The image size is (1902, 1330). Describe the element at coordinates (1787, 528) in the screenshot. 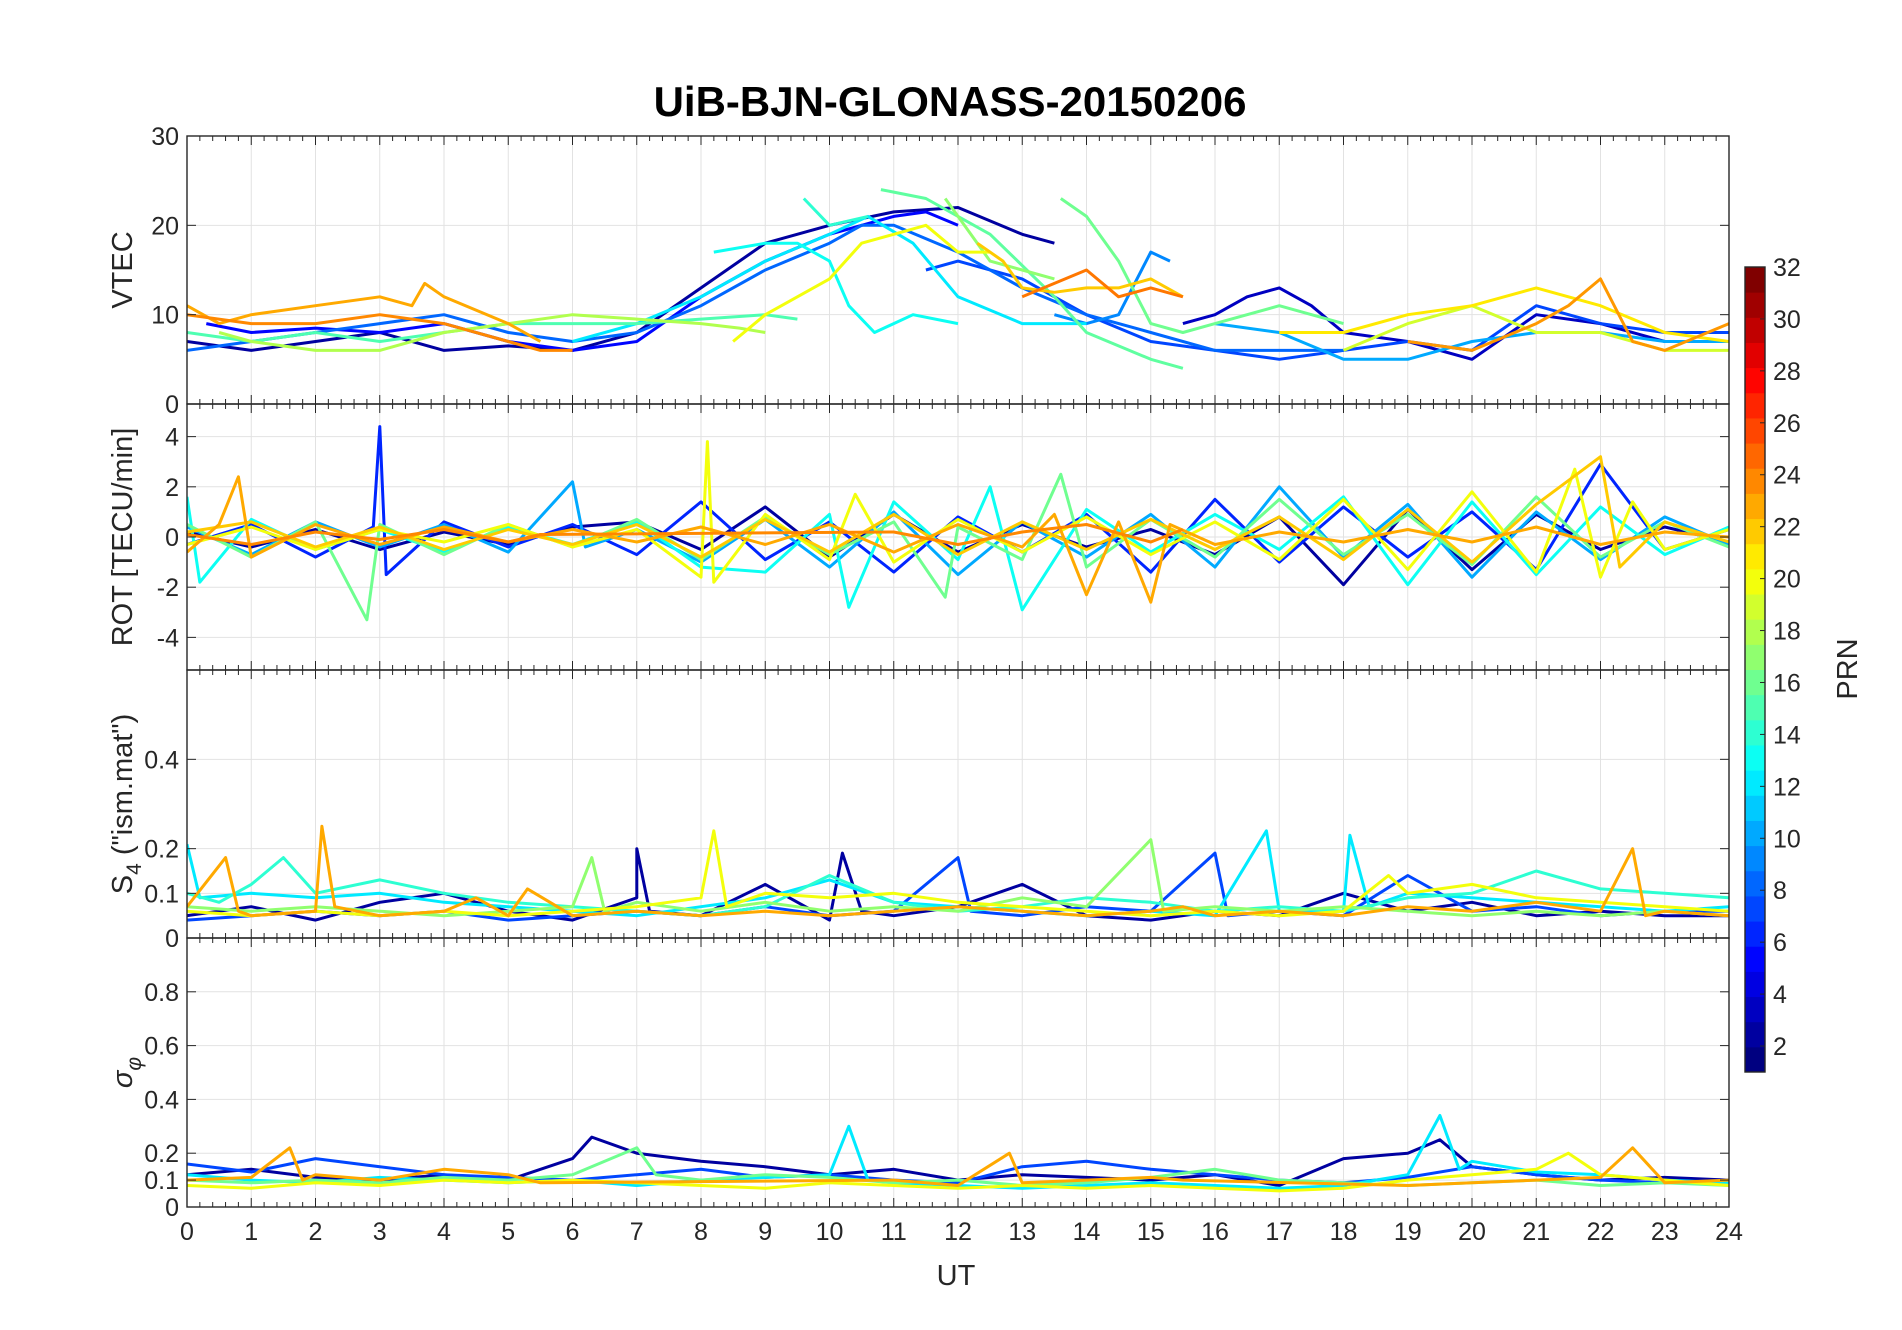

I see `colorbar-tick-label: 22` at that location.